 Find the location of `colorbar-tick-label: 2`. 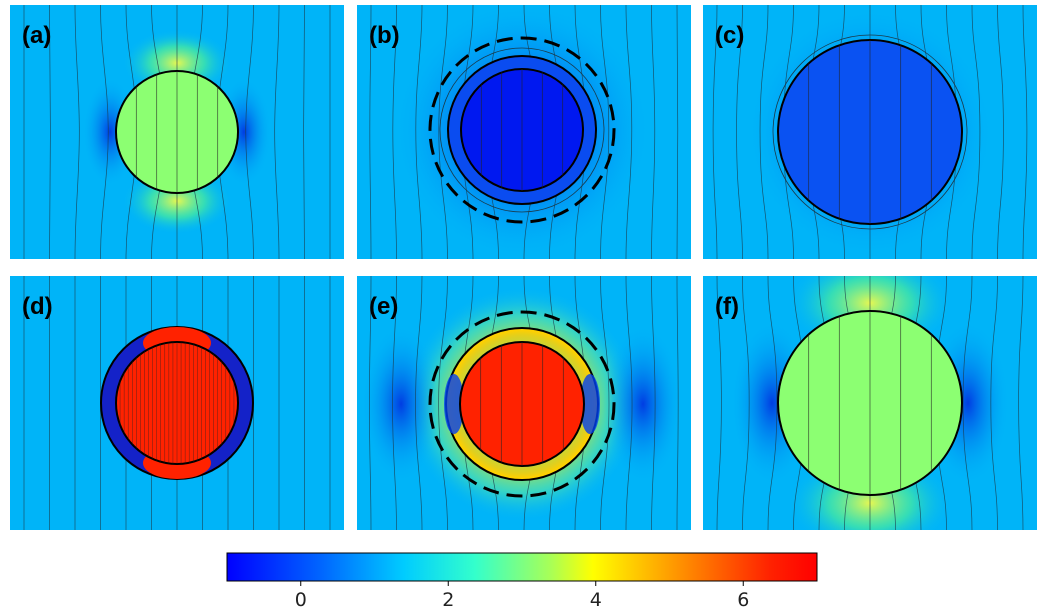

colorbar-tick-label: 2 is located at coordinates (448, 599).